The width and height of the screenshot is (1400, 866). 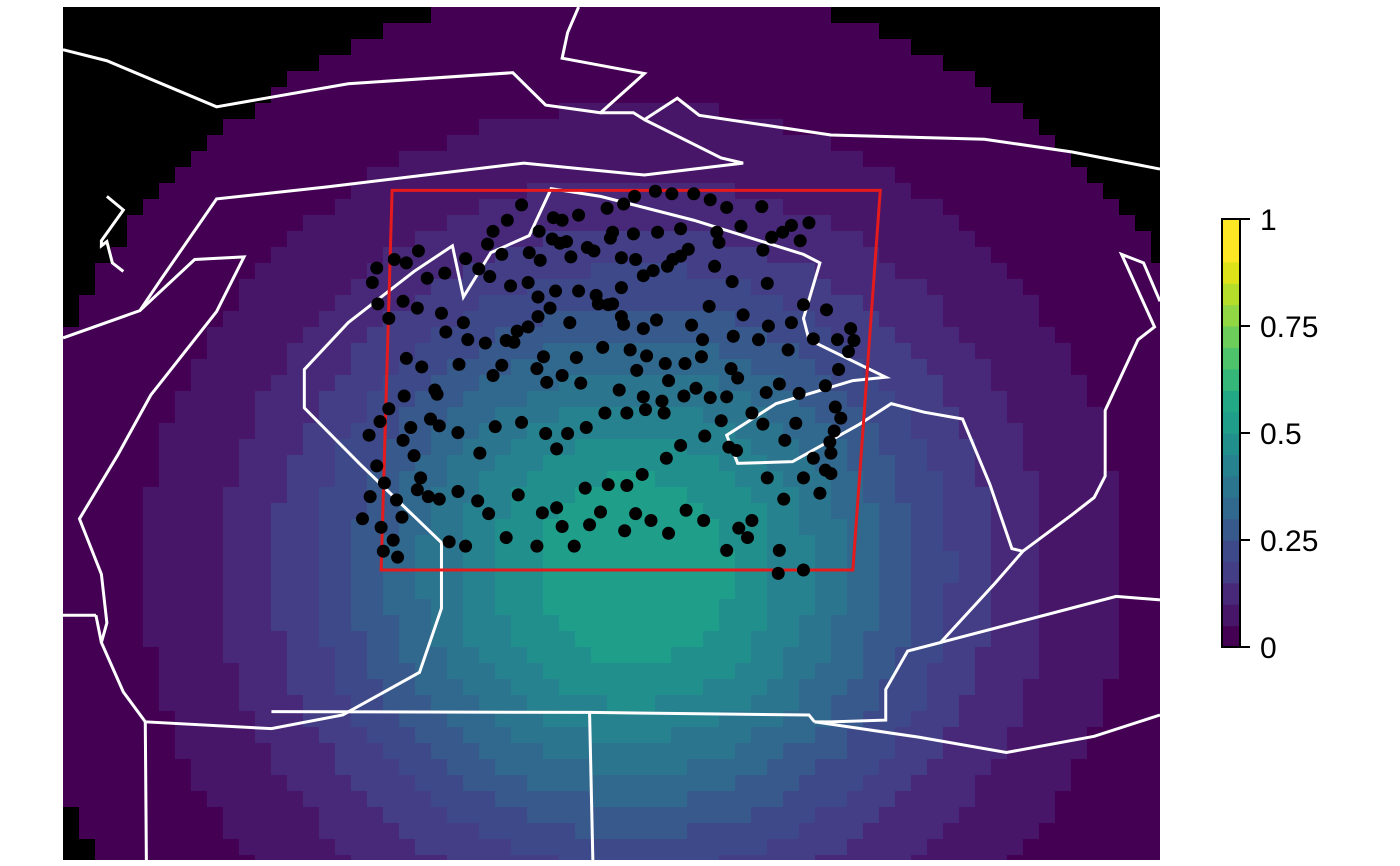 I want to click on colorbar-swatch, so click(x=1231, y=422).